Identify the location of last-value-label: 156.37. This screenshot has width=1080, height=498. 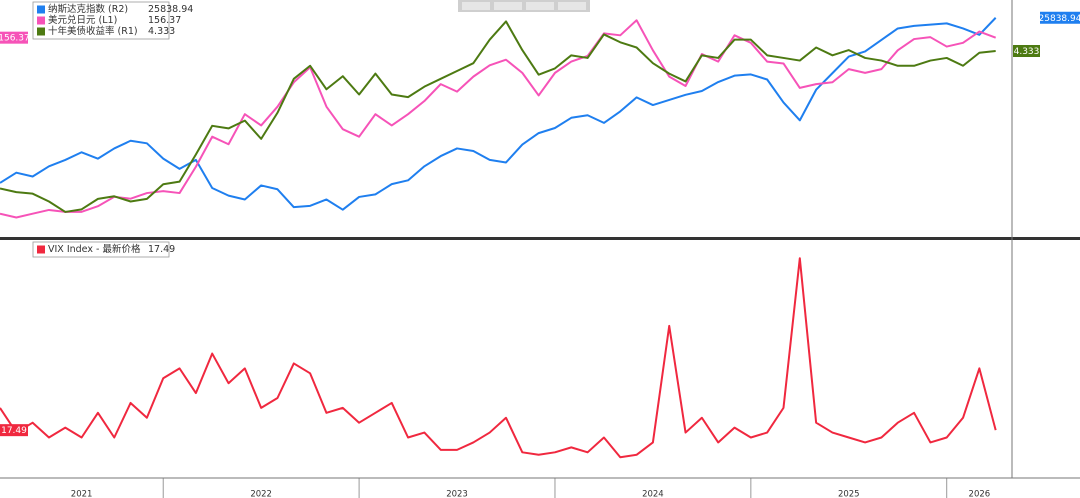
(15, 39).